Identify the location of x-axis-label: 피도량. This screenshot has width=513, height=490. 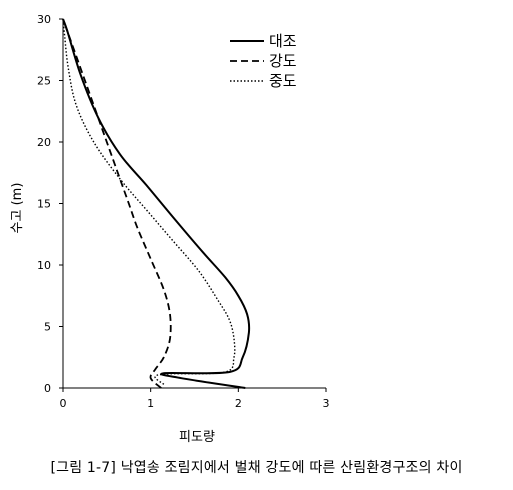
(197, 437).